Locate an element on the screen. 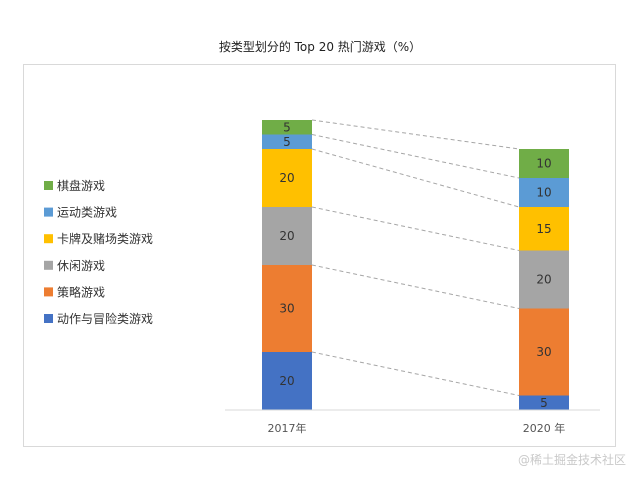  legend-label: 策略游戏 is located at coordinates (81, 291).